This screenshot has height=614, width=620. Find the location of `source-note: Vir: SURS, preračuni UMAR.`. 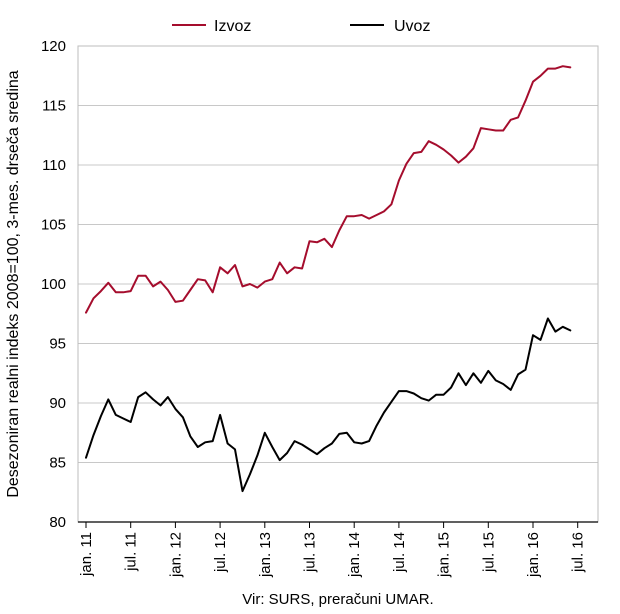

source-note: Vir: SURS, preračuni UMAR. is located at coordinates (337, 599).